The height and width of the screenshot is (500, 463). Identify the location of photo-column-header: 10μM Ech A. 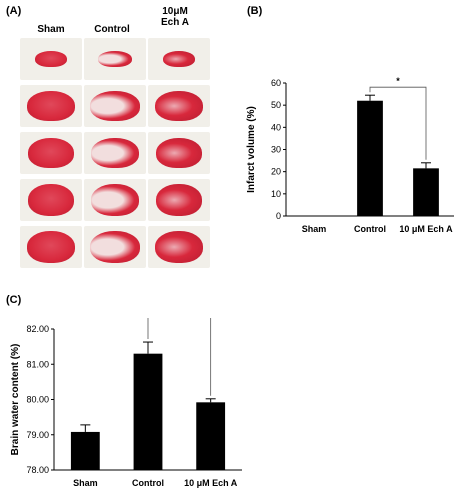
(175, 17).